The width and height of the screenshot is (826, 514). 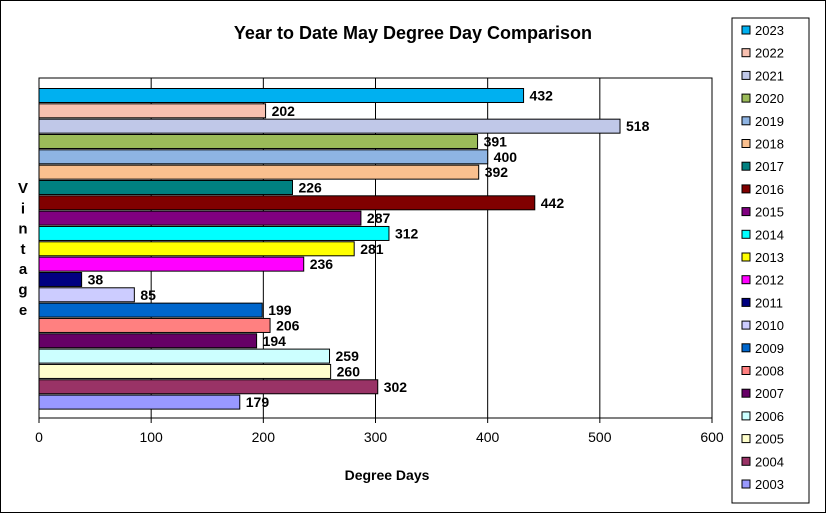 What do you see at coordinates (258, 402) in the screenshot?
I see `data-label-2003: 179` at bounding box center [258, 402].